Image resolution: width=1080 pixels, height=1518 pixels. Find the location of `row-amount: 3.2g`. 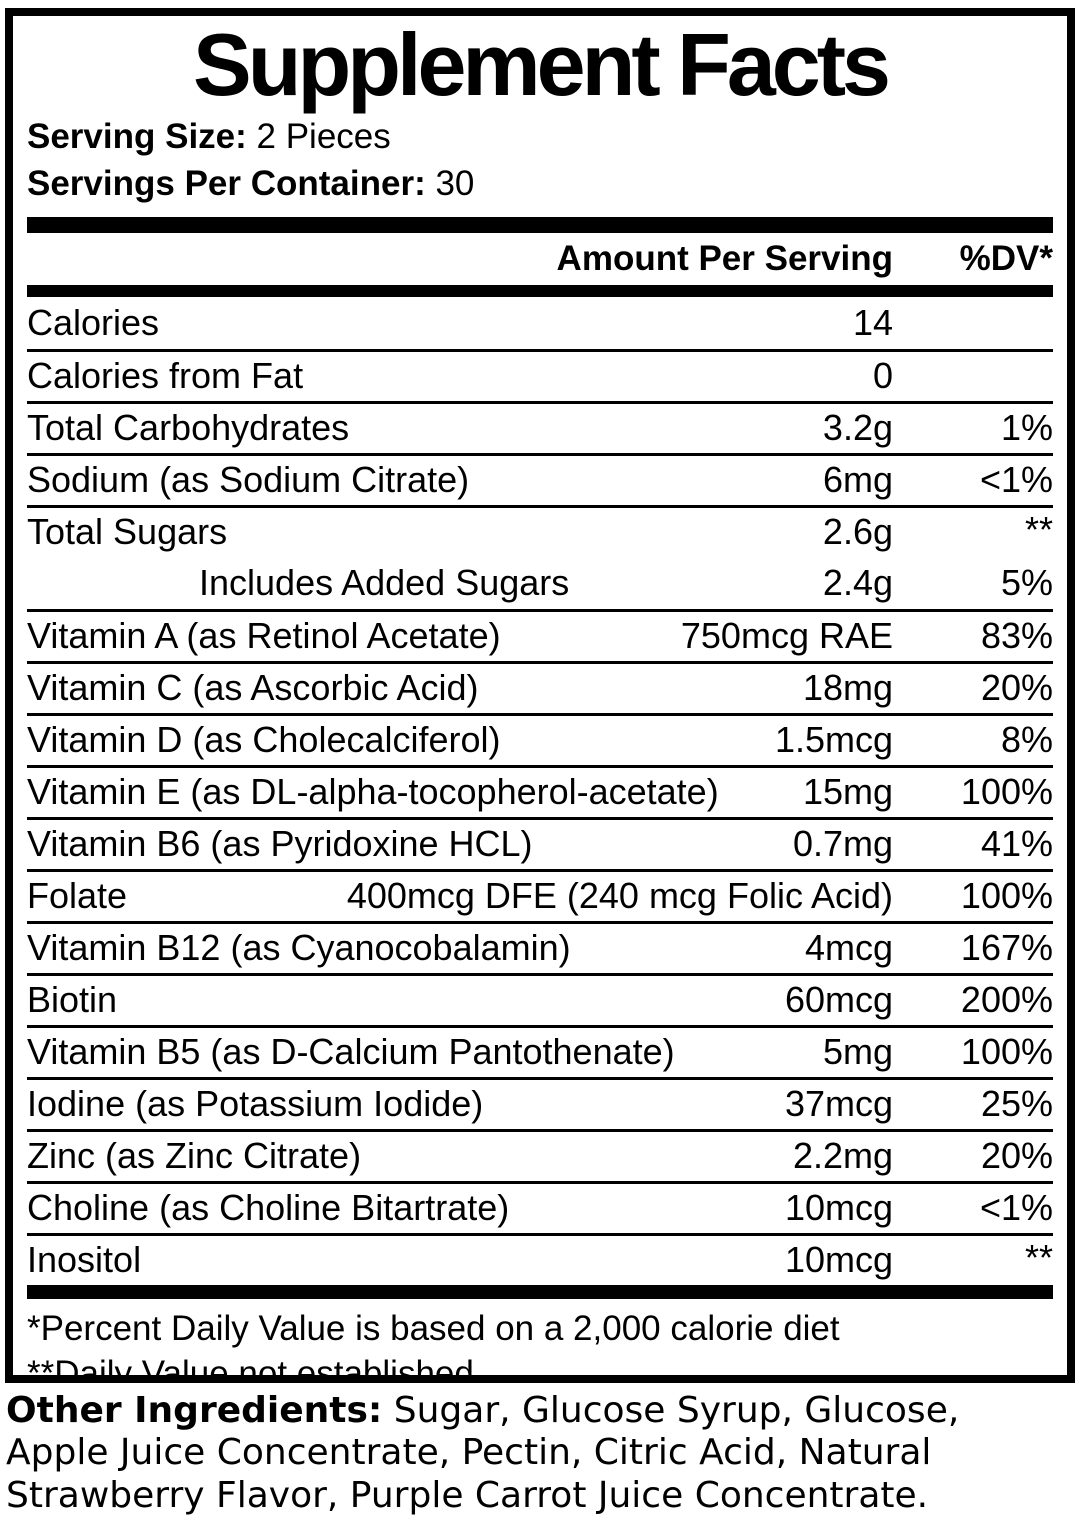

row-amount: 3.2g is located at coordinates (857, 428).